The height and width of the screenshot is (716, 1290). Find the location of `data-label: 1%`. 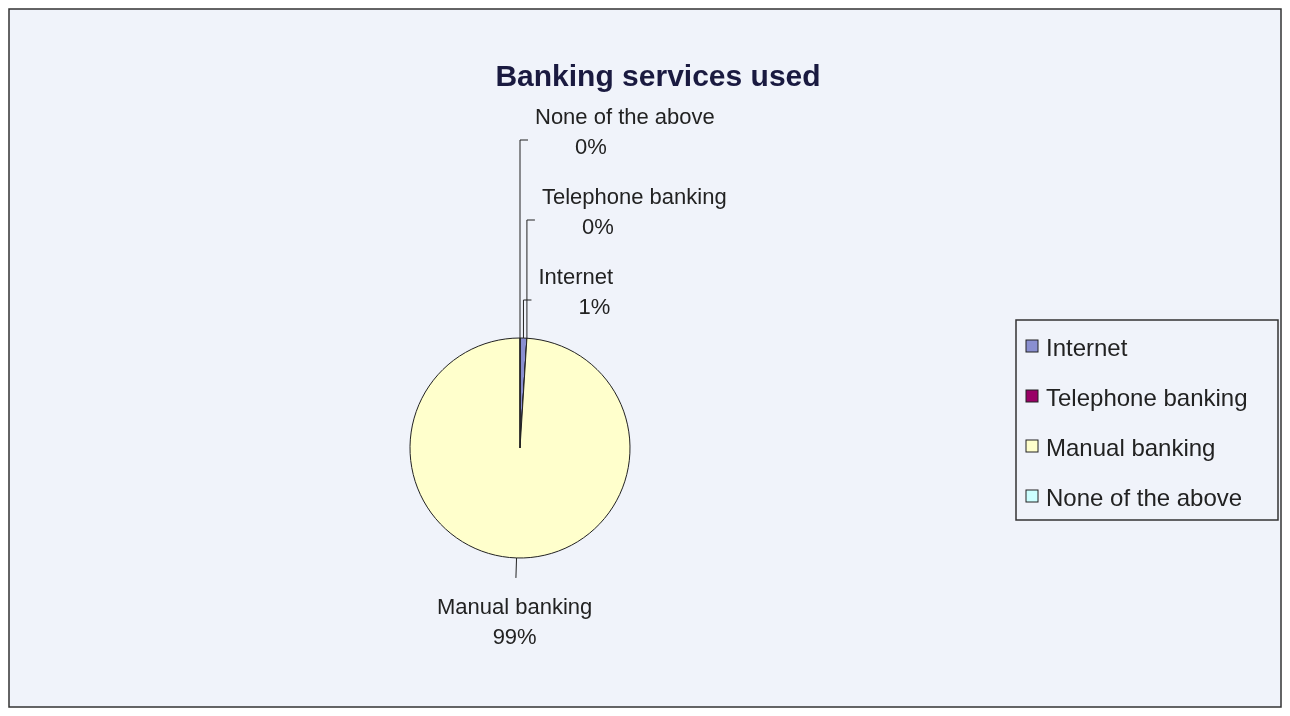

data-label: 1% is located at coordinates (594, 306).